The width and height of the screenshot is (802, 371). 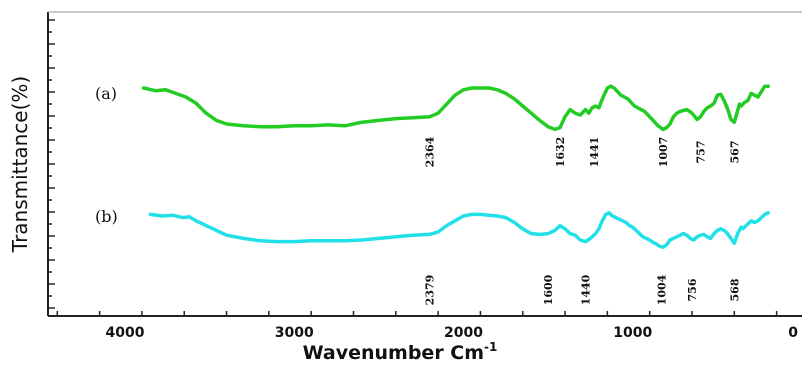 I want to click on x-axis-title: Wavenumber Cm-1, so click(x=400, y=352).